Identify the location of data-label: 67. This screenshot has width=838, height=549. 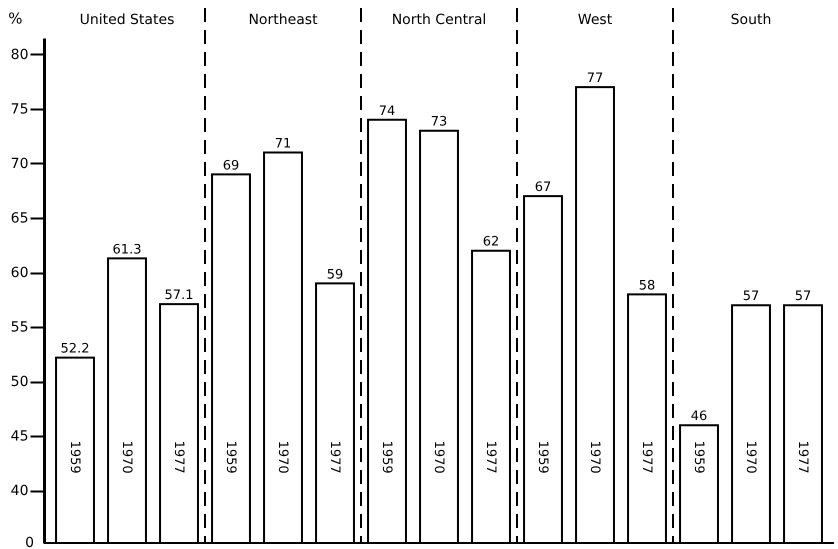
(543, 188).